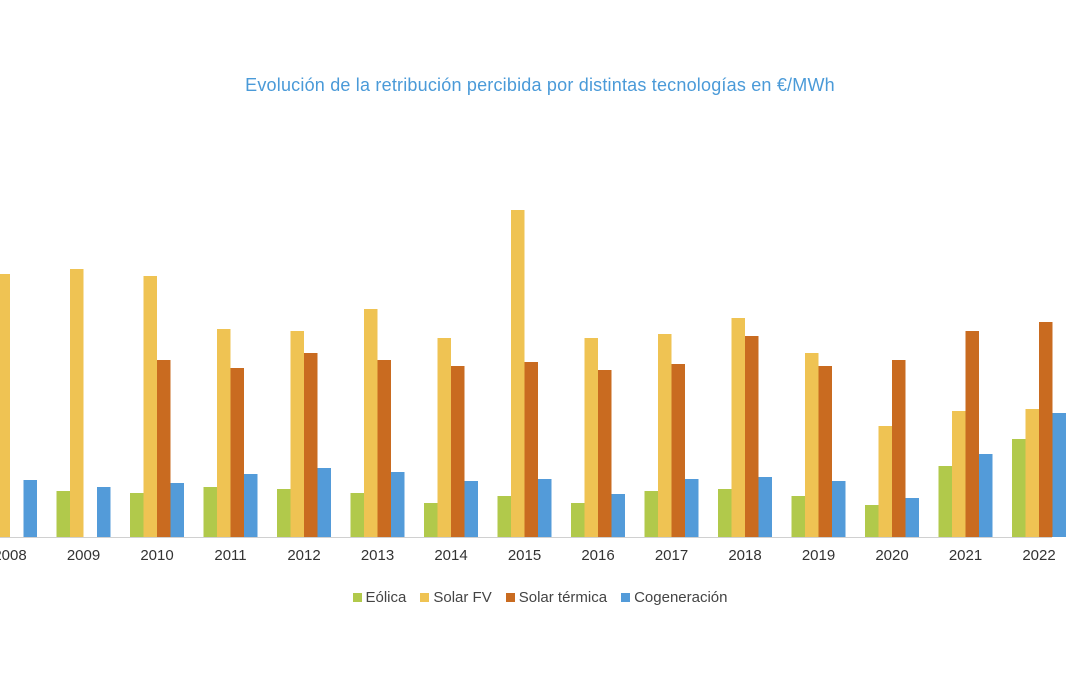 The image size is (1080, 675). What do you see at coordinates (30, 508) in the screenshot?
I see `bar-cogeneración-2008` at bounding box center [30, 508].